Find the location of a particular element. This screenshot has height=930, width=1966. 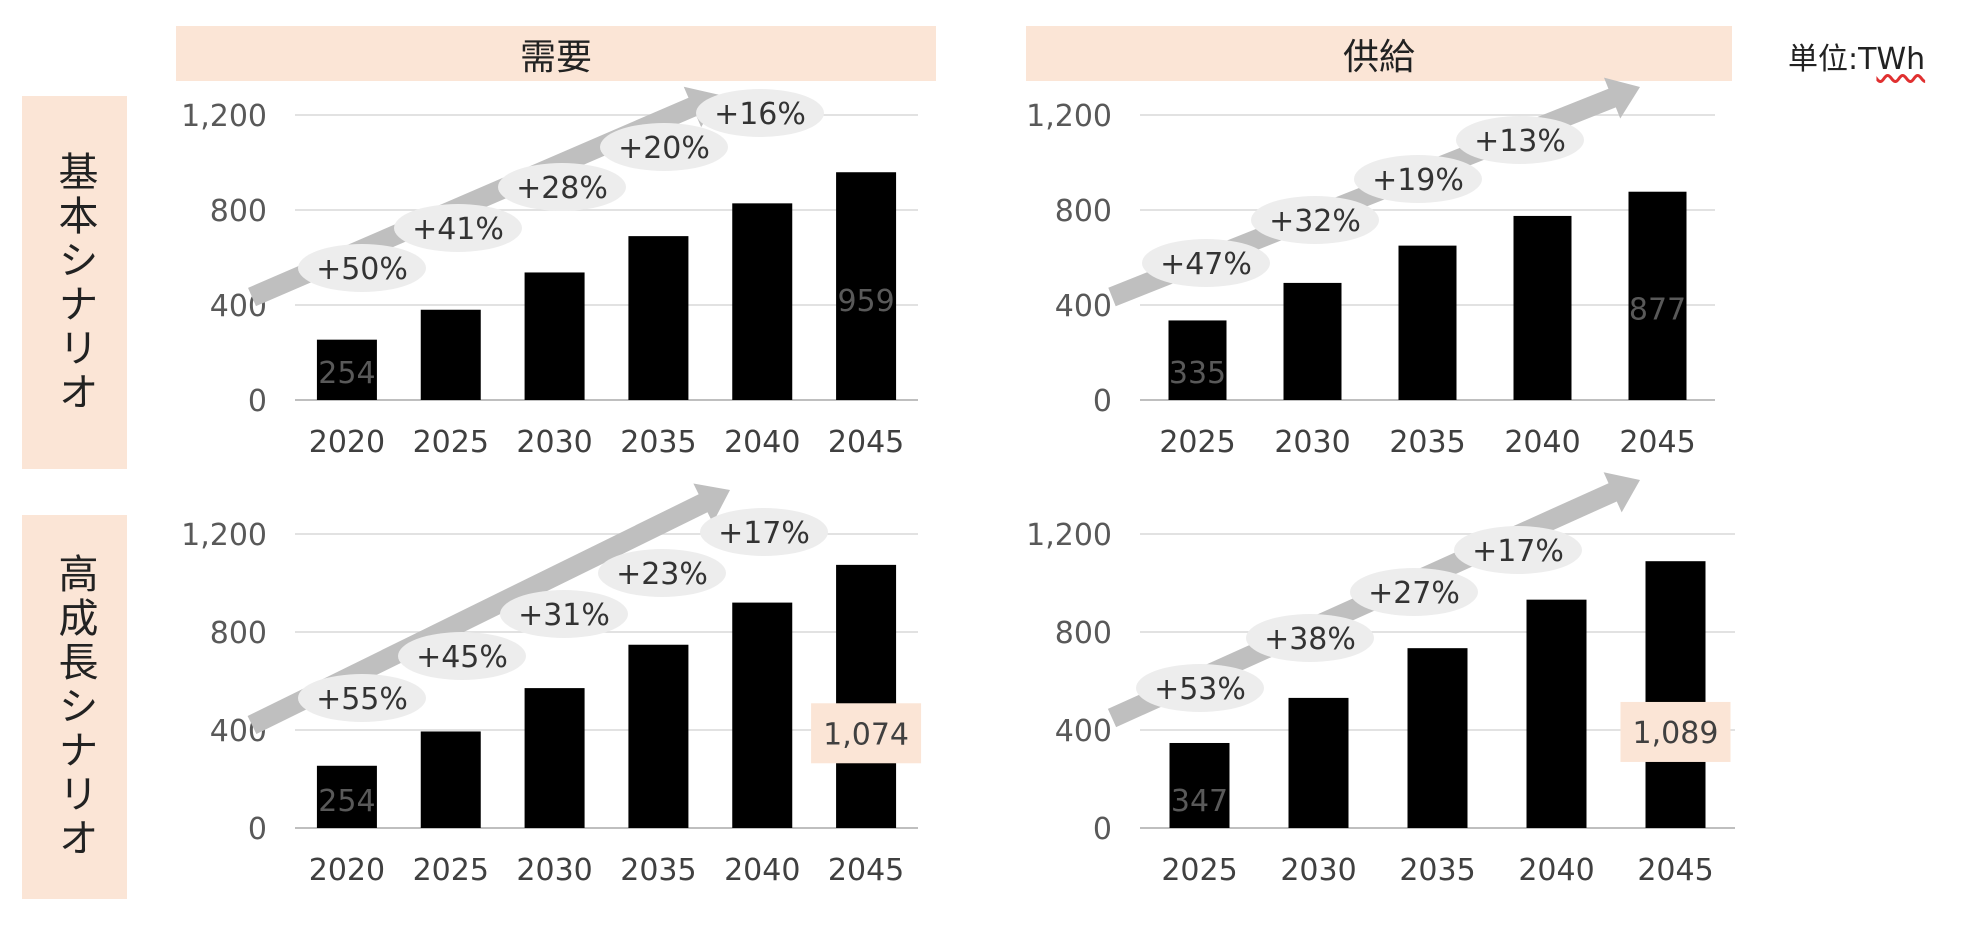

growth-arrow is located at coordinates (488, 608).